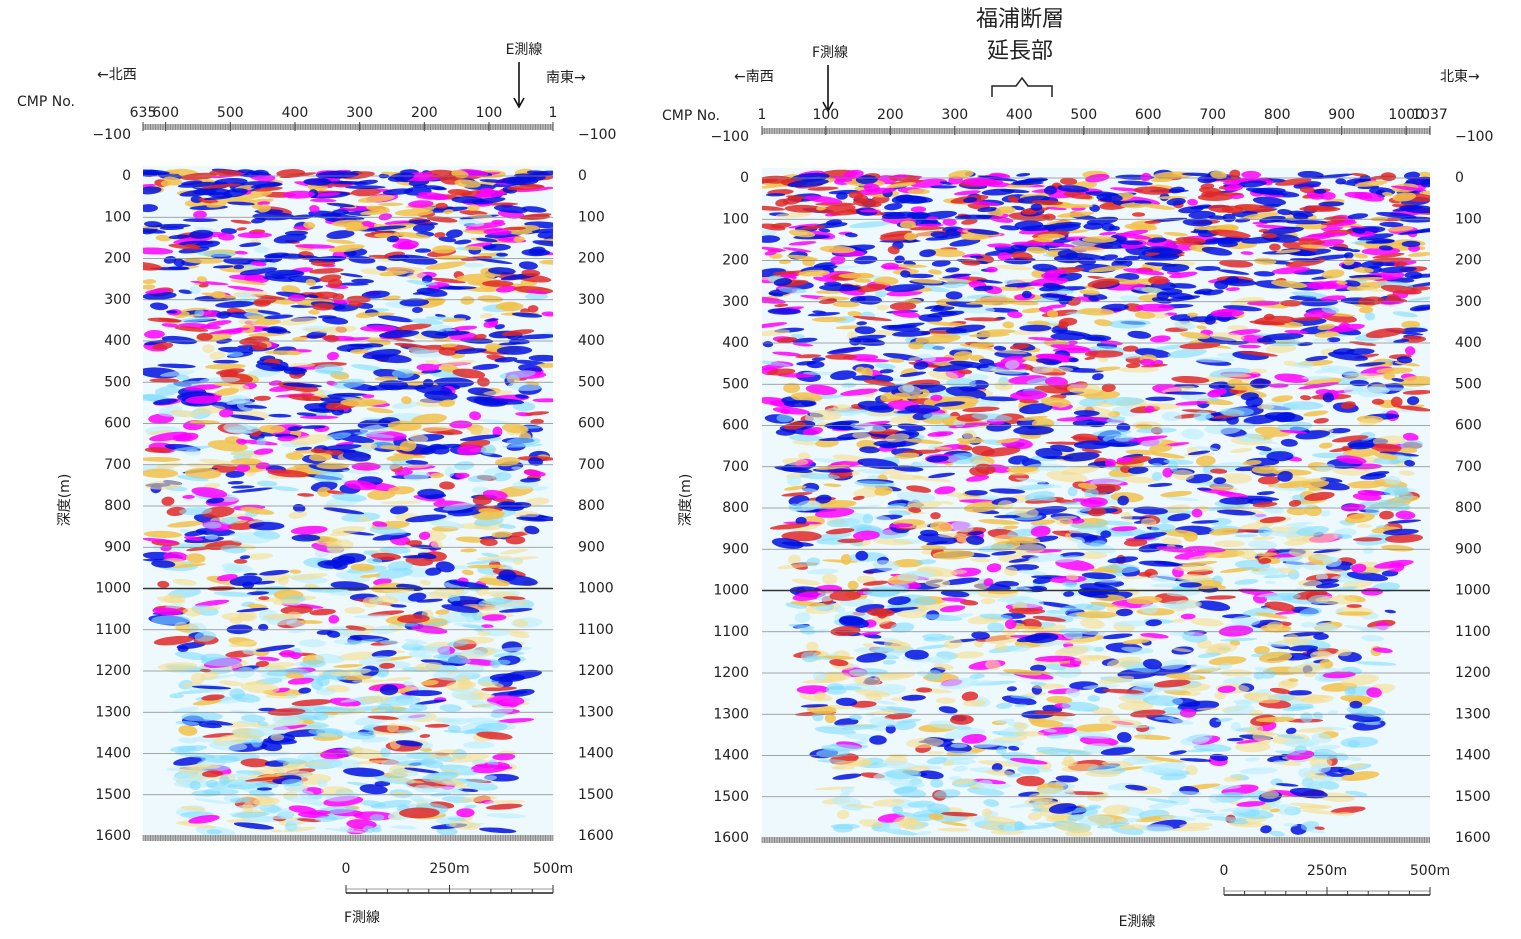 This screenshot has height=939, width=1521. What do you see at coordinates (566, 78) in the screenshot?
I see `direction: 南東→` at bounding box center [566, 78].